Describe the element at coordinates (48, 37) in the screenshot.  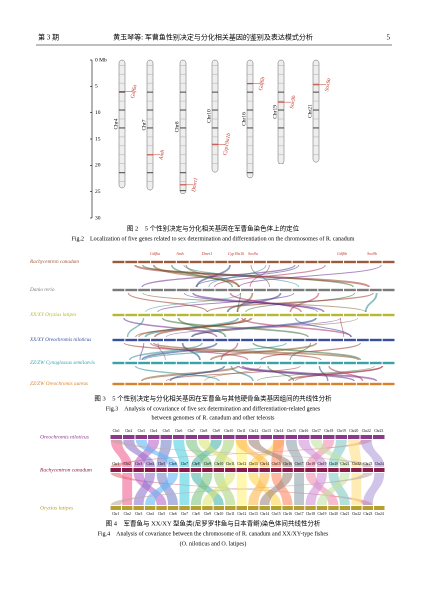
I see `issue: 第 3 期` at that location.